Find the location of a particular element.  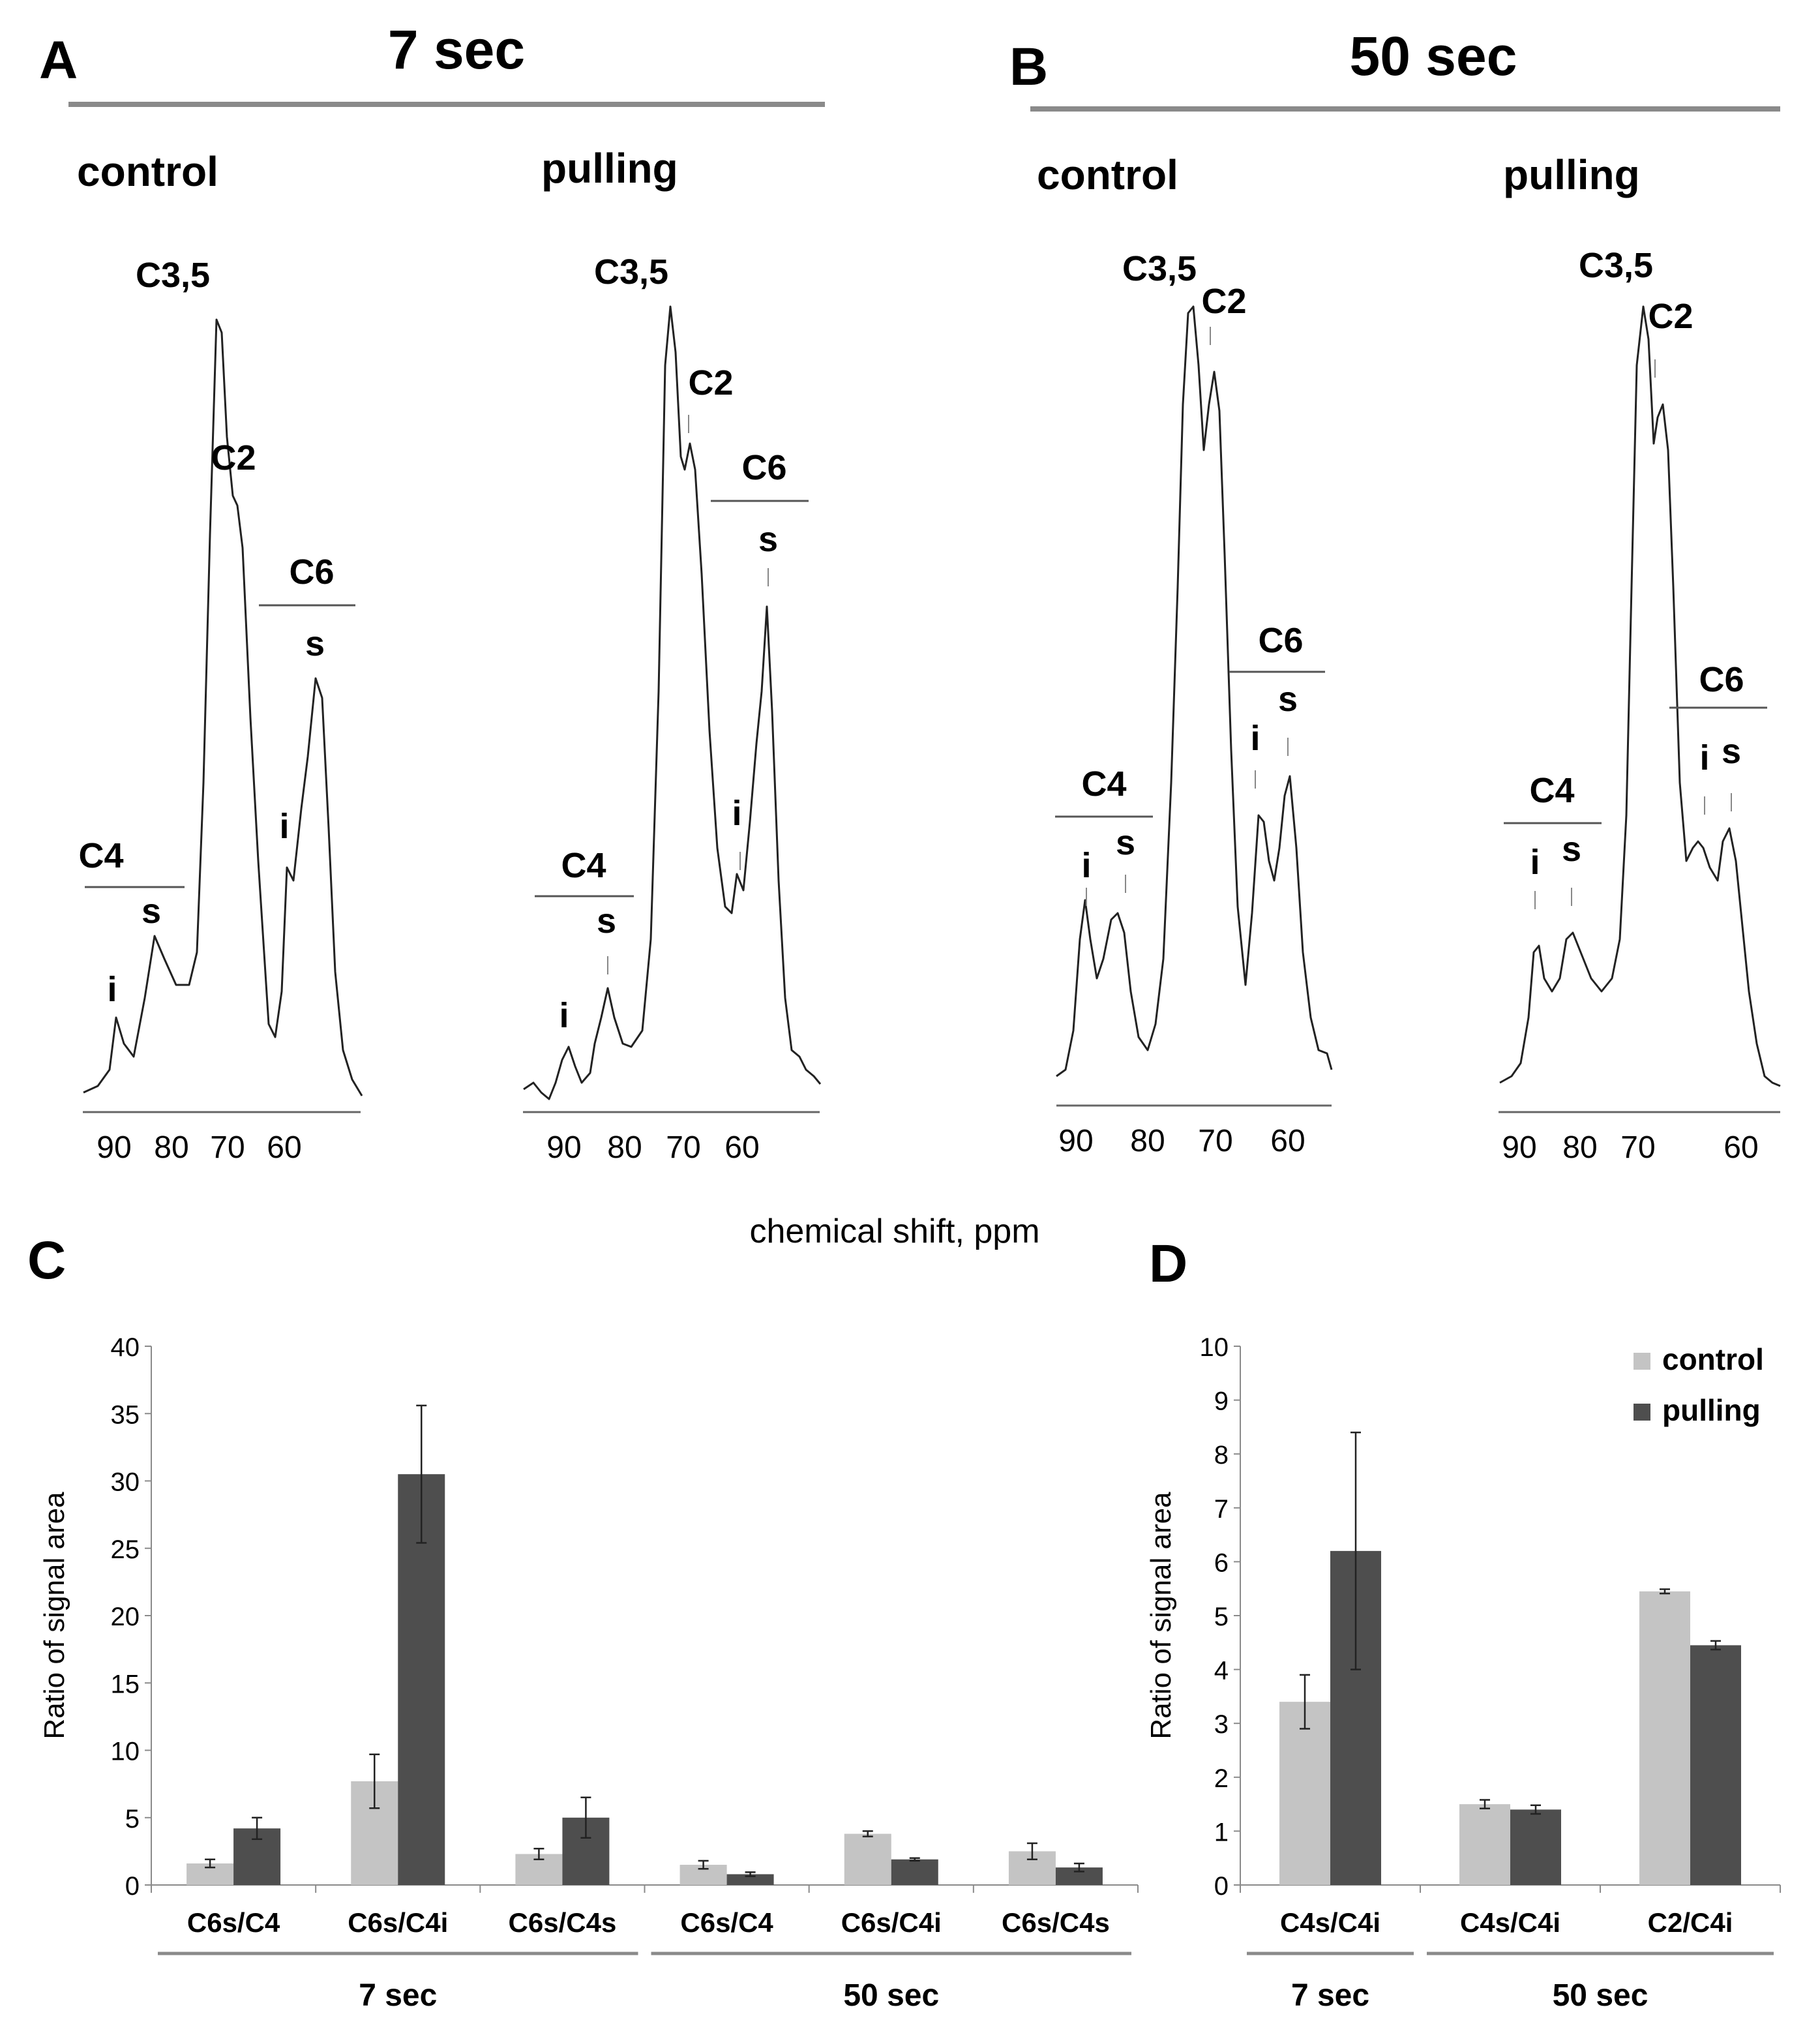

spectrum-tick-label-b-pulling: 70 is located at coordinates (1638, 1147).